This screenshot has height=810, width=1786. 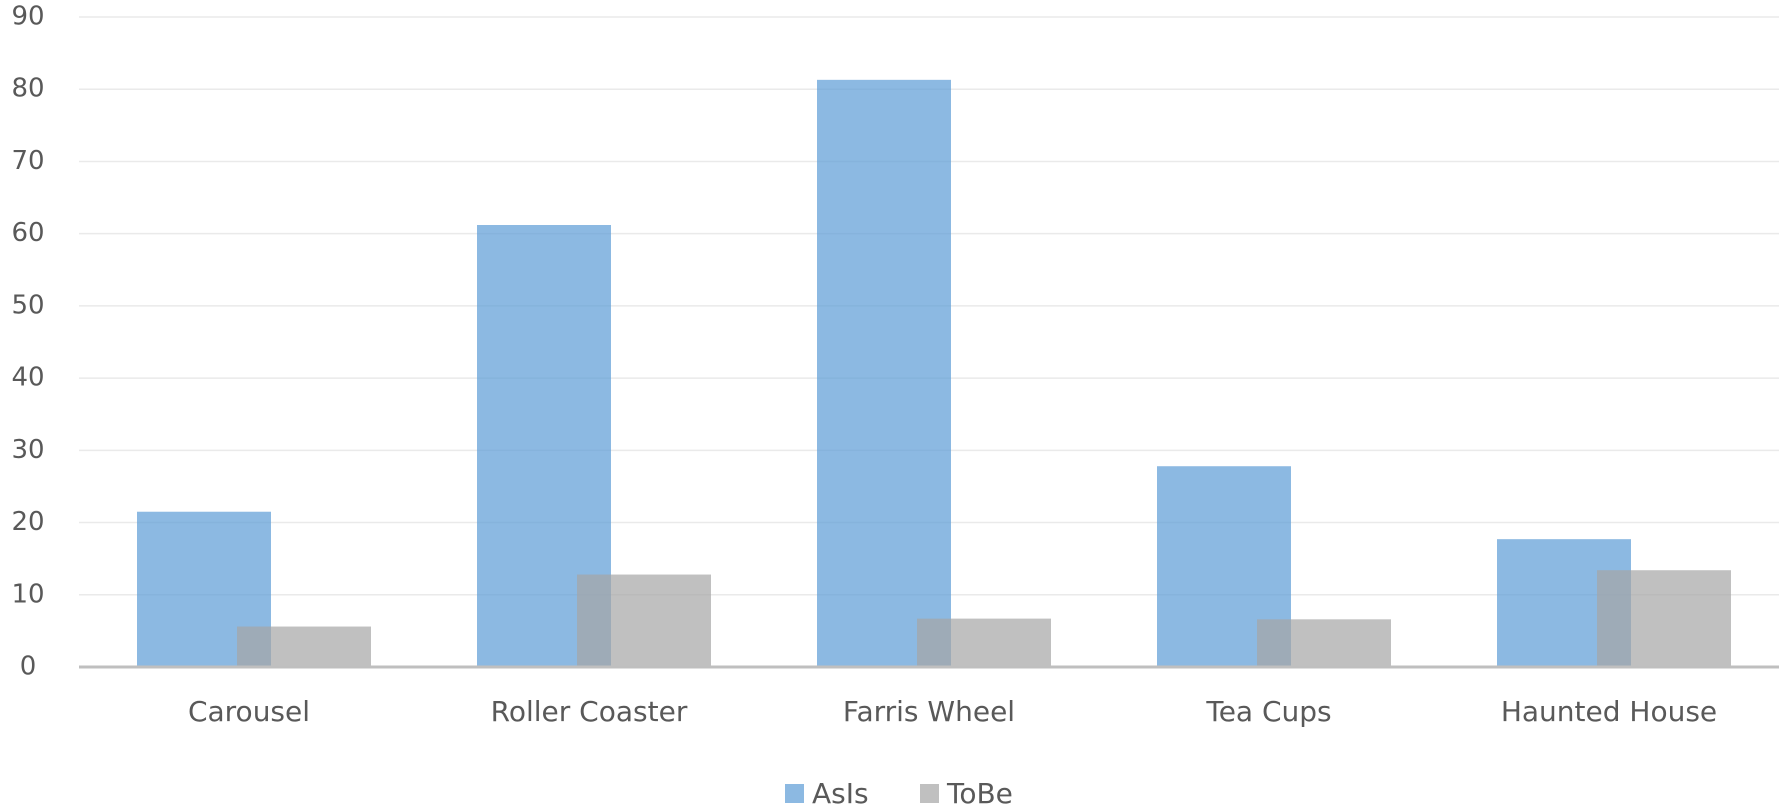 What do you see at coordinates (1664, 618) in the screenshot?
I see `bar-tobe-haunted-house` at bounding box center [1664, 618].